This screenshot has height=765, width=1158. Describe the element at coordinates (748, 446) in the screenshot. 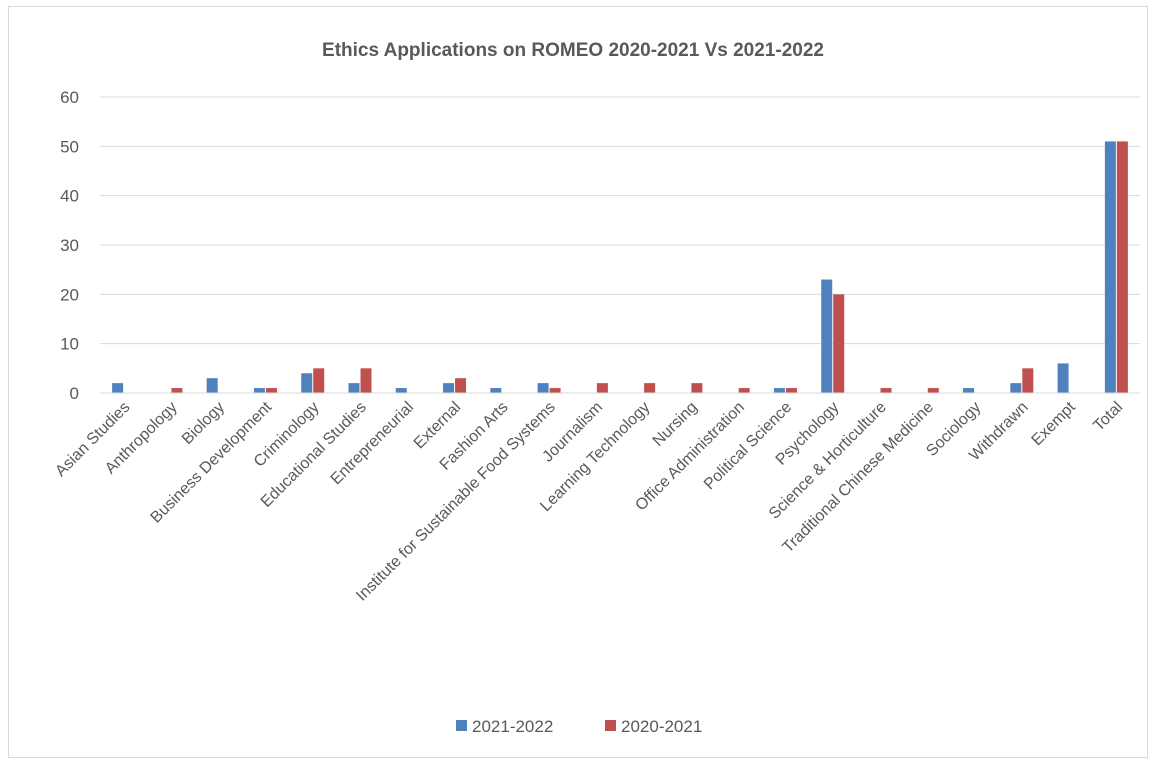

I see `x-tick-label: Political Science` at that location.